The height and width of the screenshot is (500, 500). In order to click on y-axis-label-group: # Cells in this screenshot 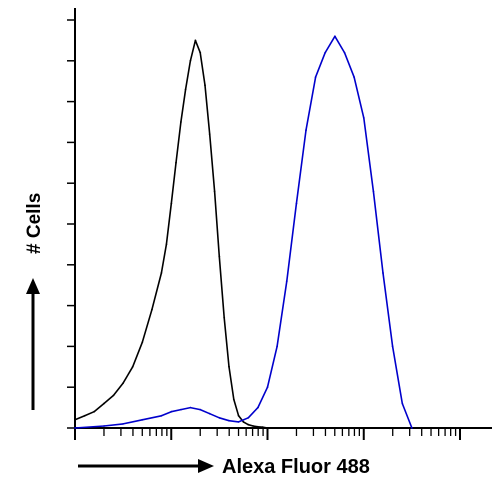, I will do `click(34, 301)`.